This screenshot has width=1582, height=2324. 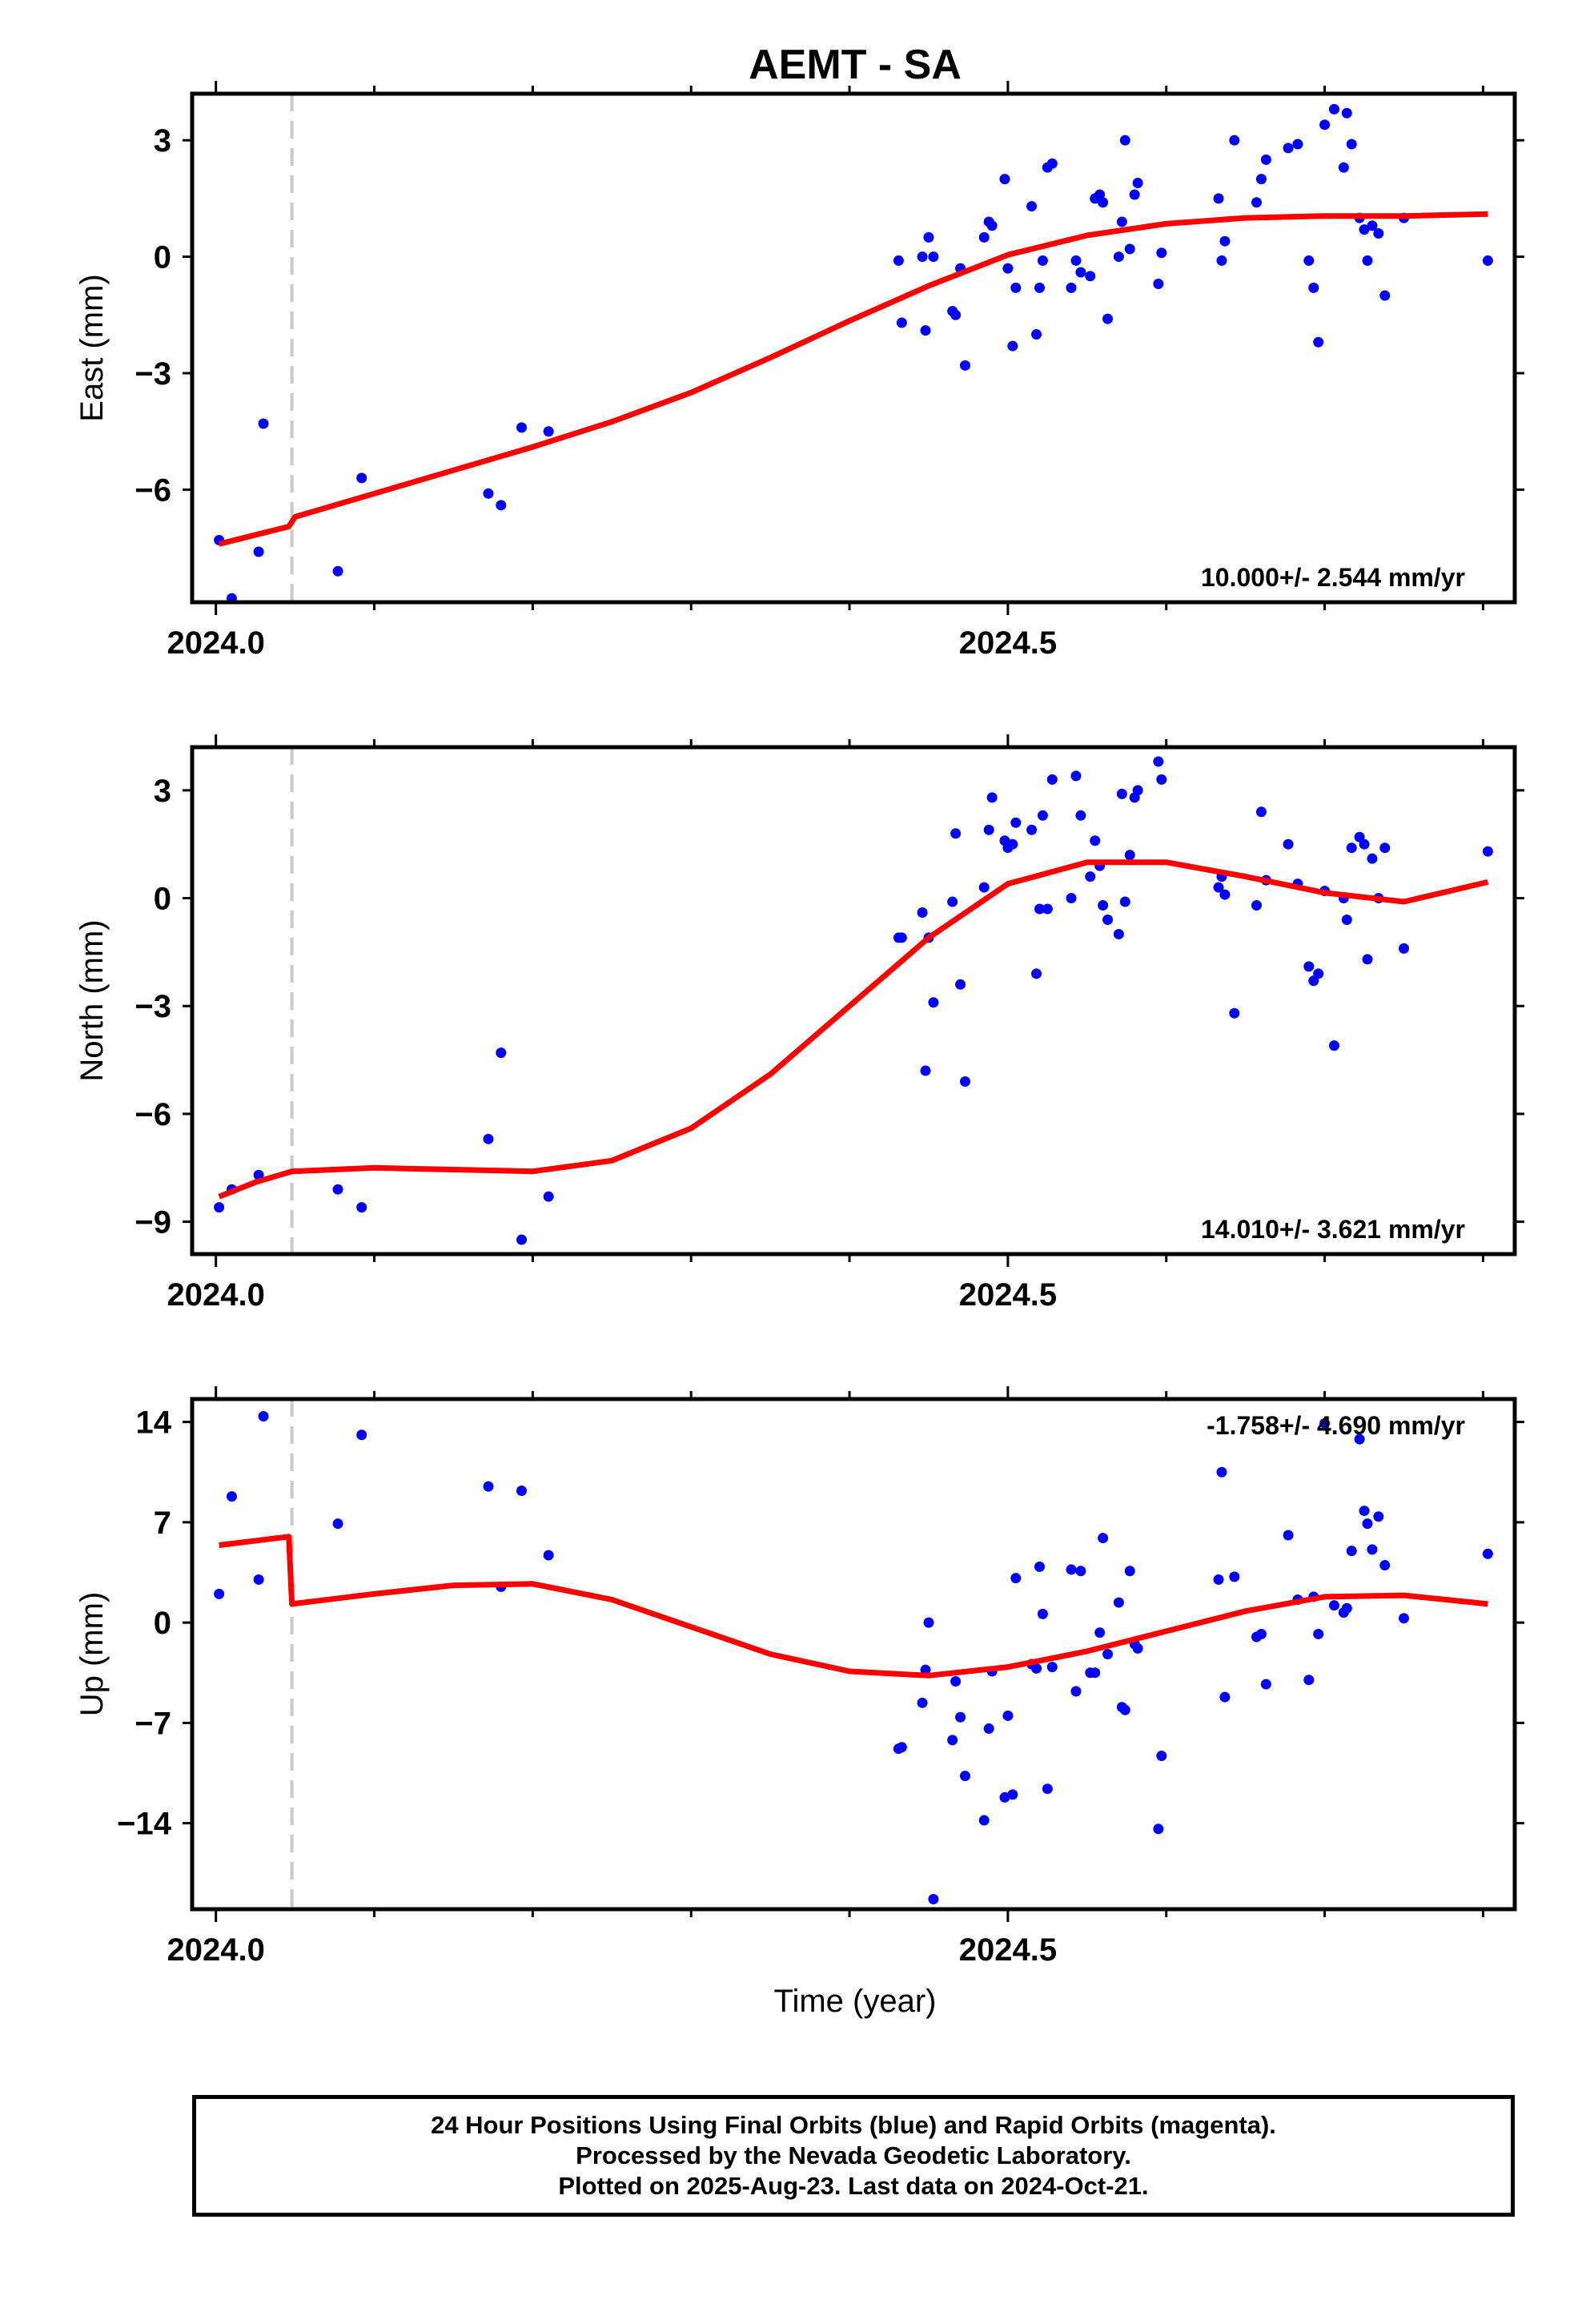 I want to click on north-y-axis-label: North (mm), so click(x=92, y=1000).